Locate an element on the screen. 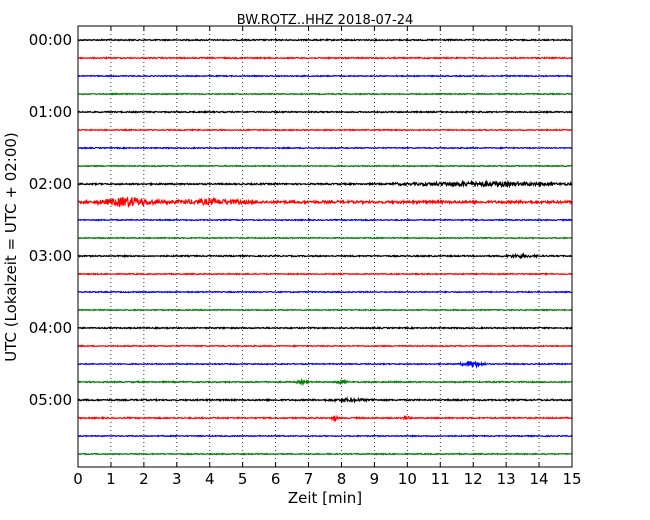 The width and height of the screenshot is (650, 520). x-tick-label: 10 is located at coordinates (407, 479).